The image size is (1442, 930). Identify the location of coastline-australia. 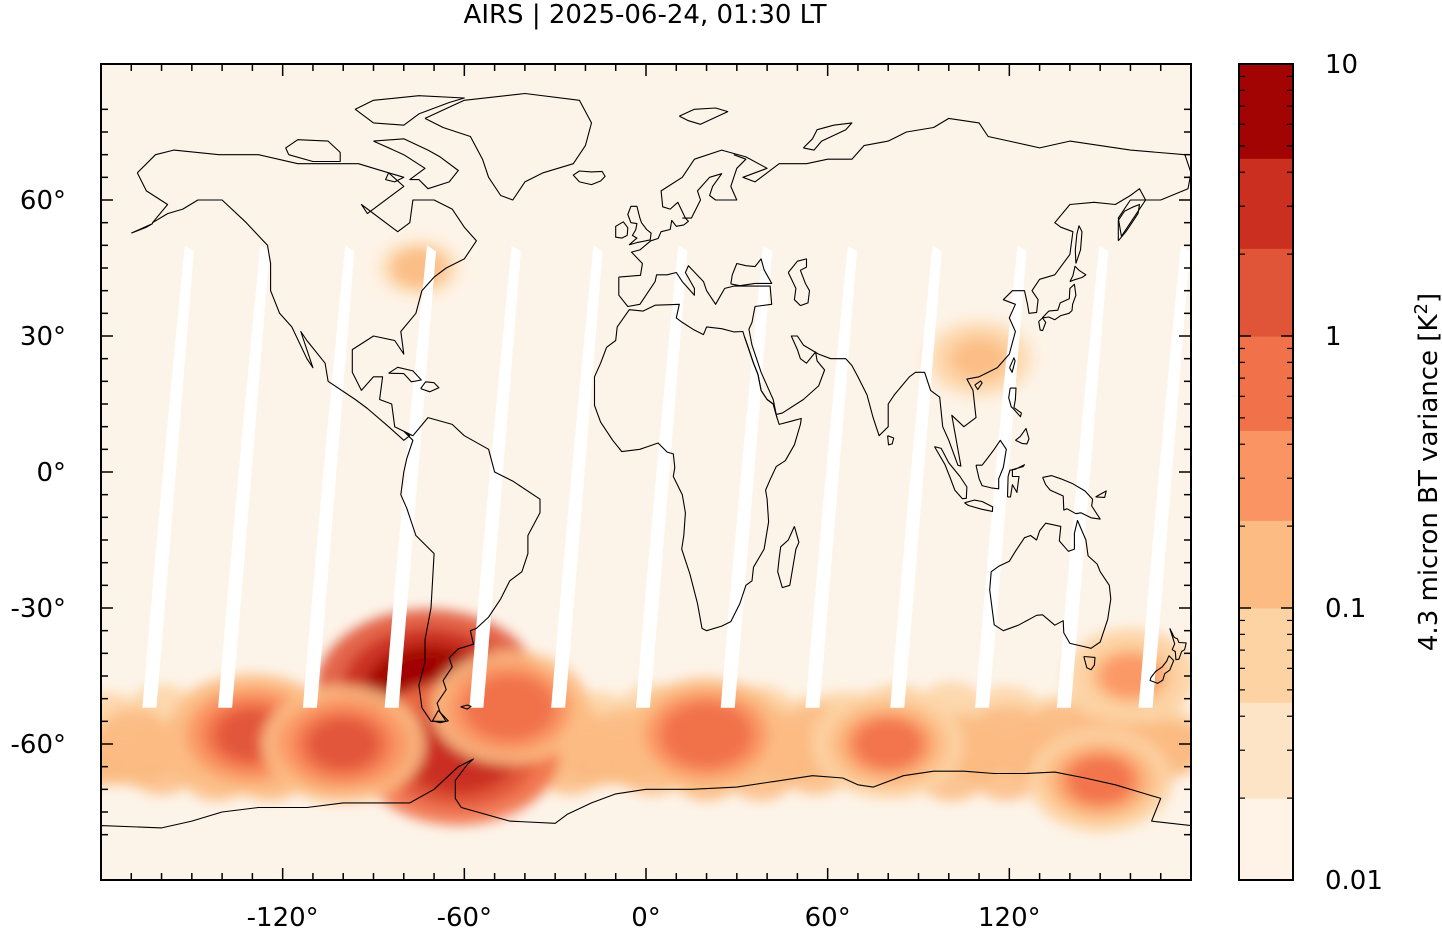
(1050, 584).